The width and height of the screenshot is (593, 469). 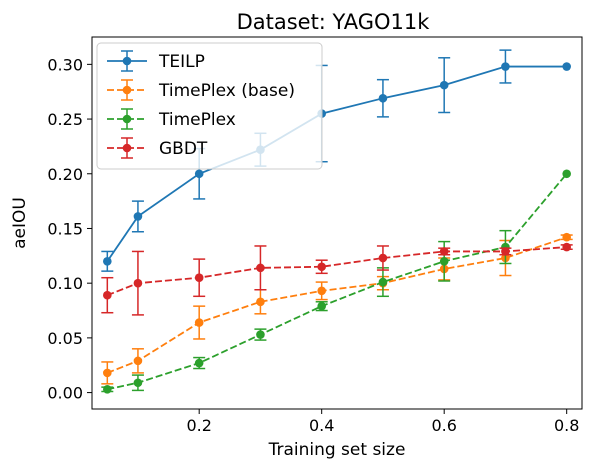 I want to click on legend-item: TimePlex (base), so click(x=201, y=90).